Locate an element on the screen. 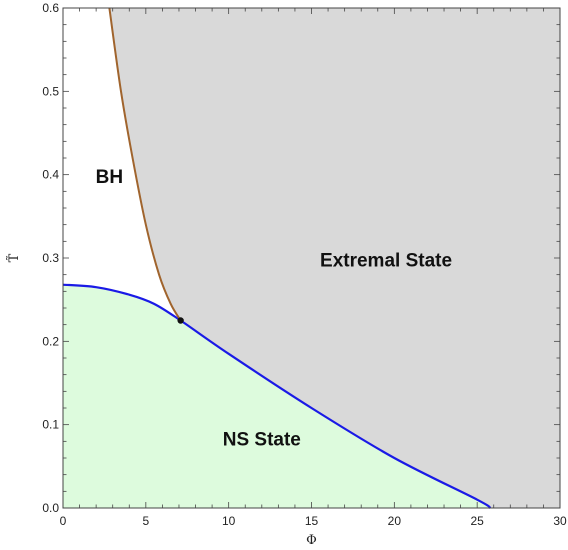 This screenshot has width=568, height=550. triple-point-marker is located at coordinates (180, 320).